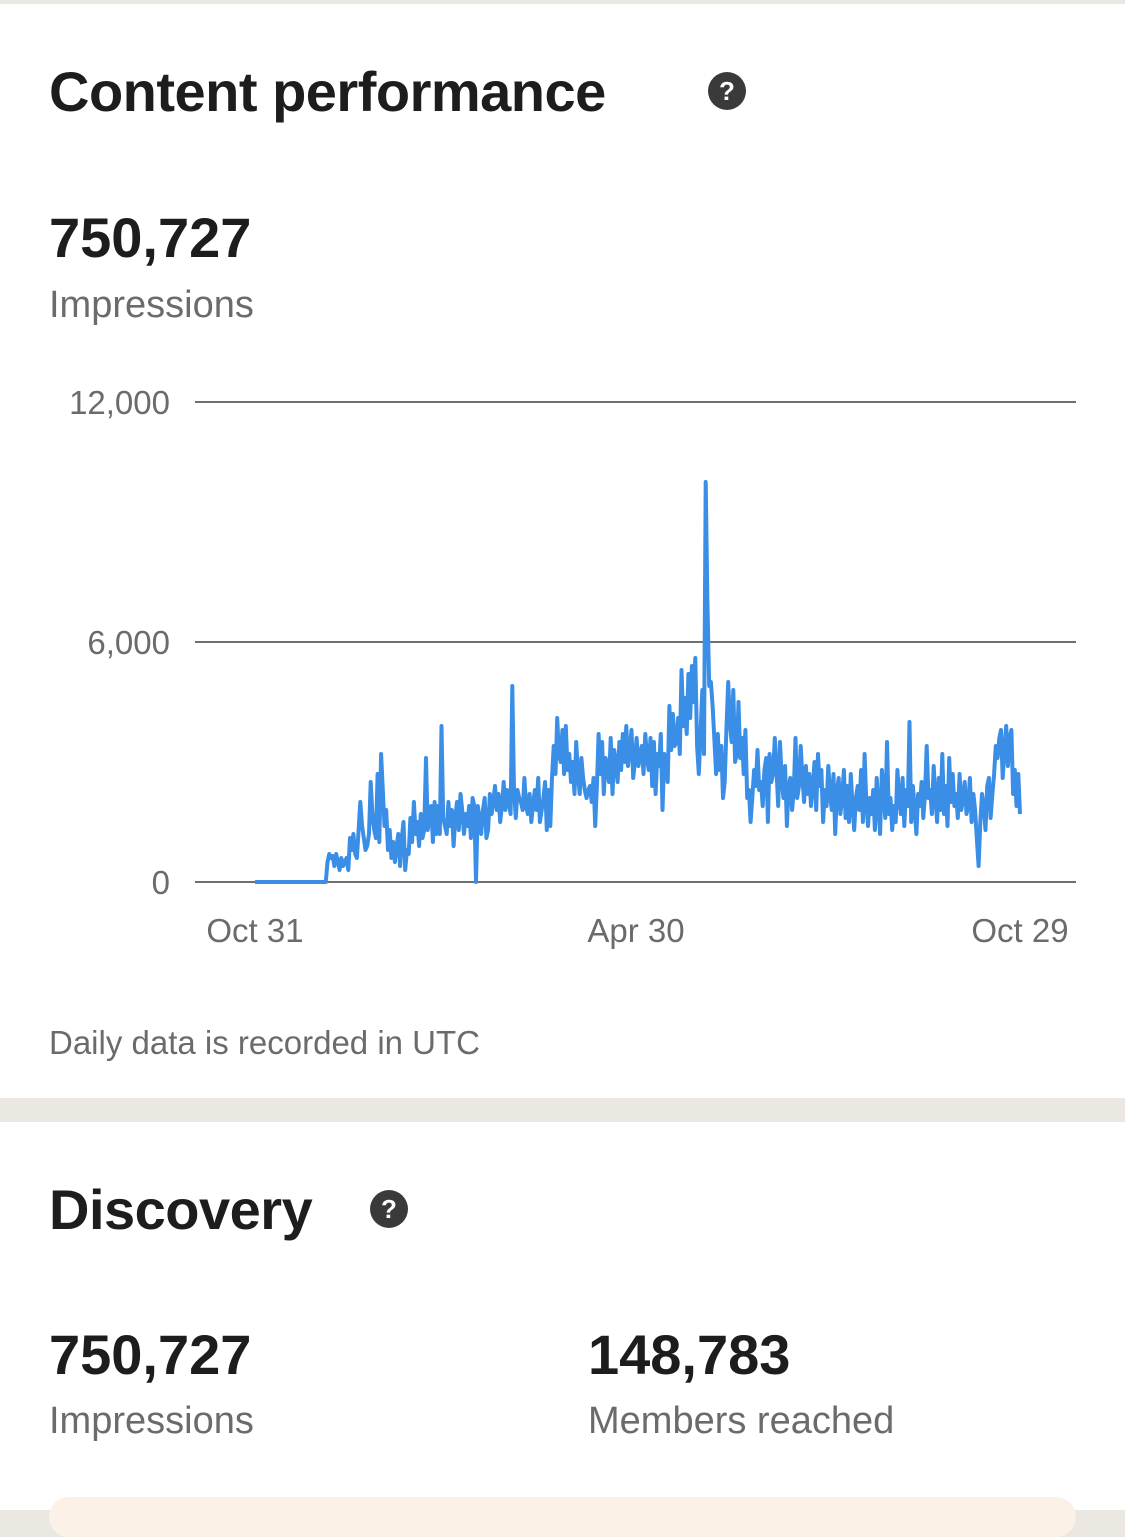 Image resolution: width=1125 pixels, height=1537 pixels. What do you see at coordinates (254, 930) in the screenshot?
I see `x-tick-label: Oct 31` at bounding box center [254, 930].